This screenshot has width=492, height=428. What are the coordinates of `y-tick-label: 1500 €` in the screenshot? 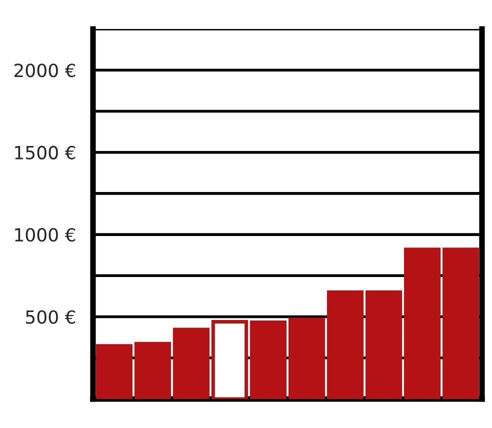 It's located at (45, 153).